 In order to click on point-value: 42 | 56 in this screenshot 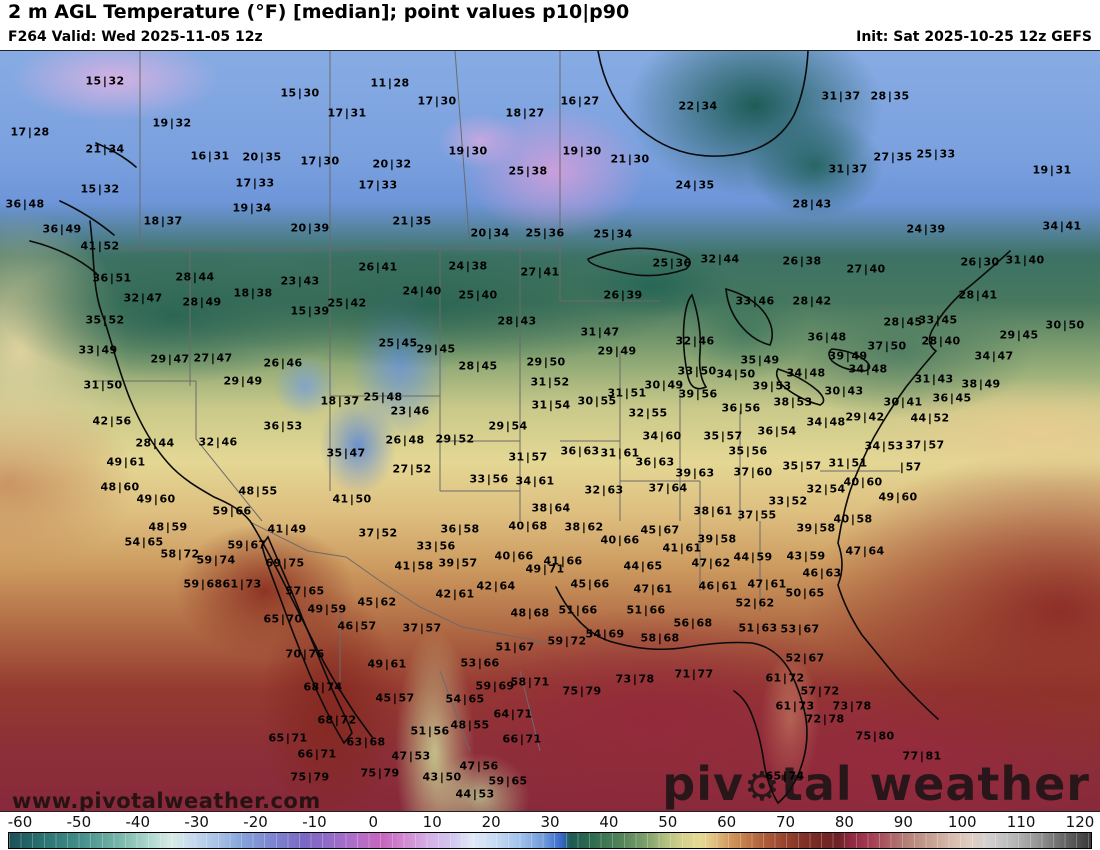, I will do `click(112, 421)`.